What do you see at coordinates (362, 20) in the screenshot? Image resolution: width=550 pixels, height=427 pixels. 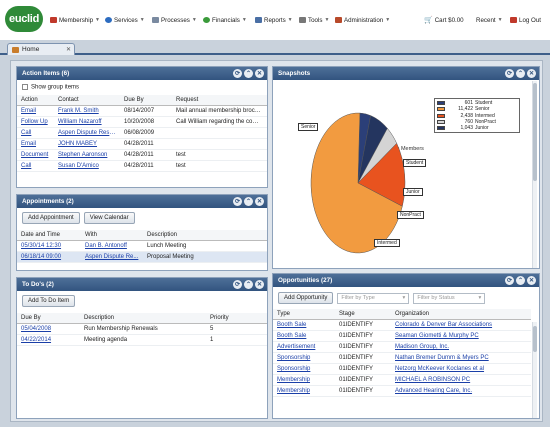 I see `menu-administration: Administration ▼` at bounding box center [362, 20].